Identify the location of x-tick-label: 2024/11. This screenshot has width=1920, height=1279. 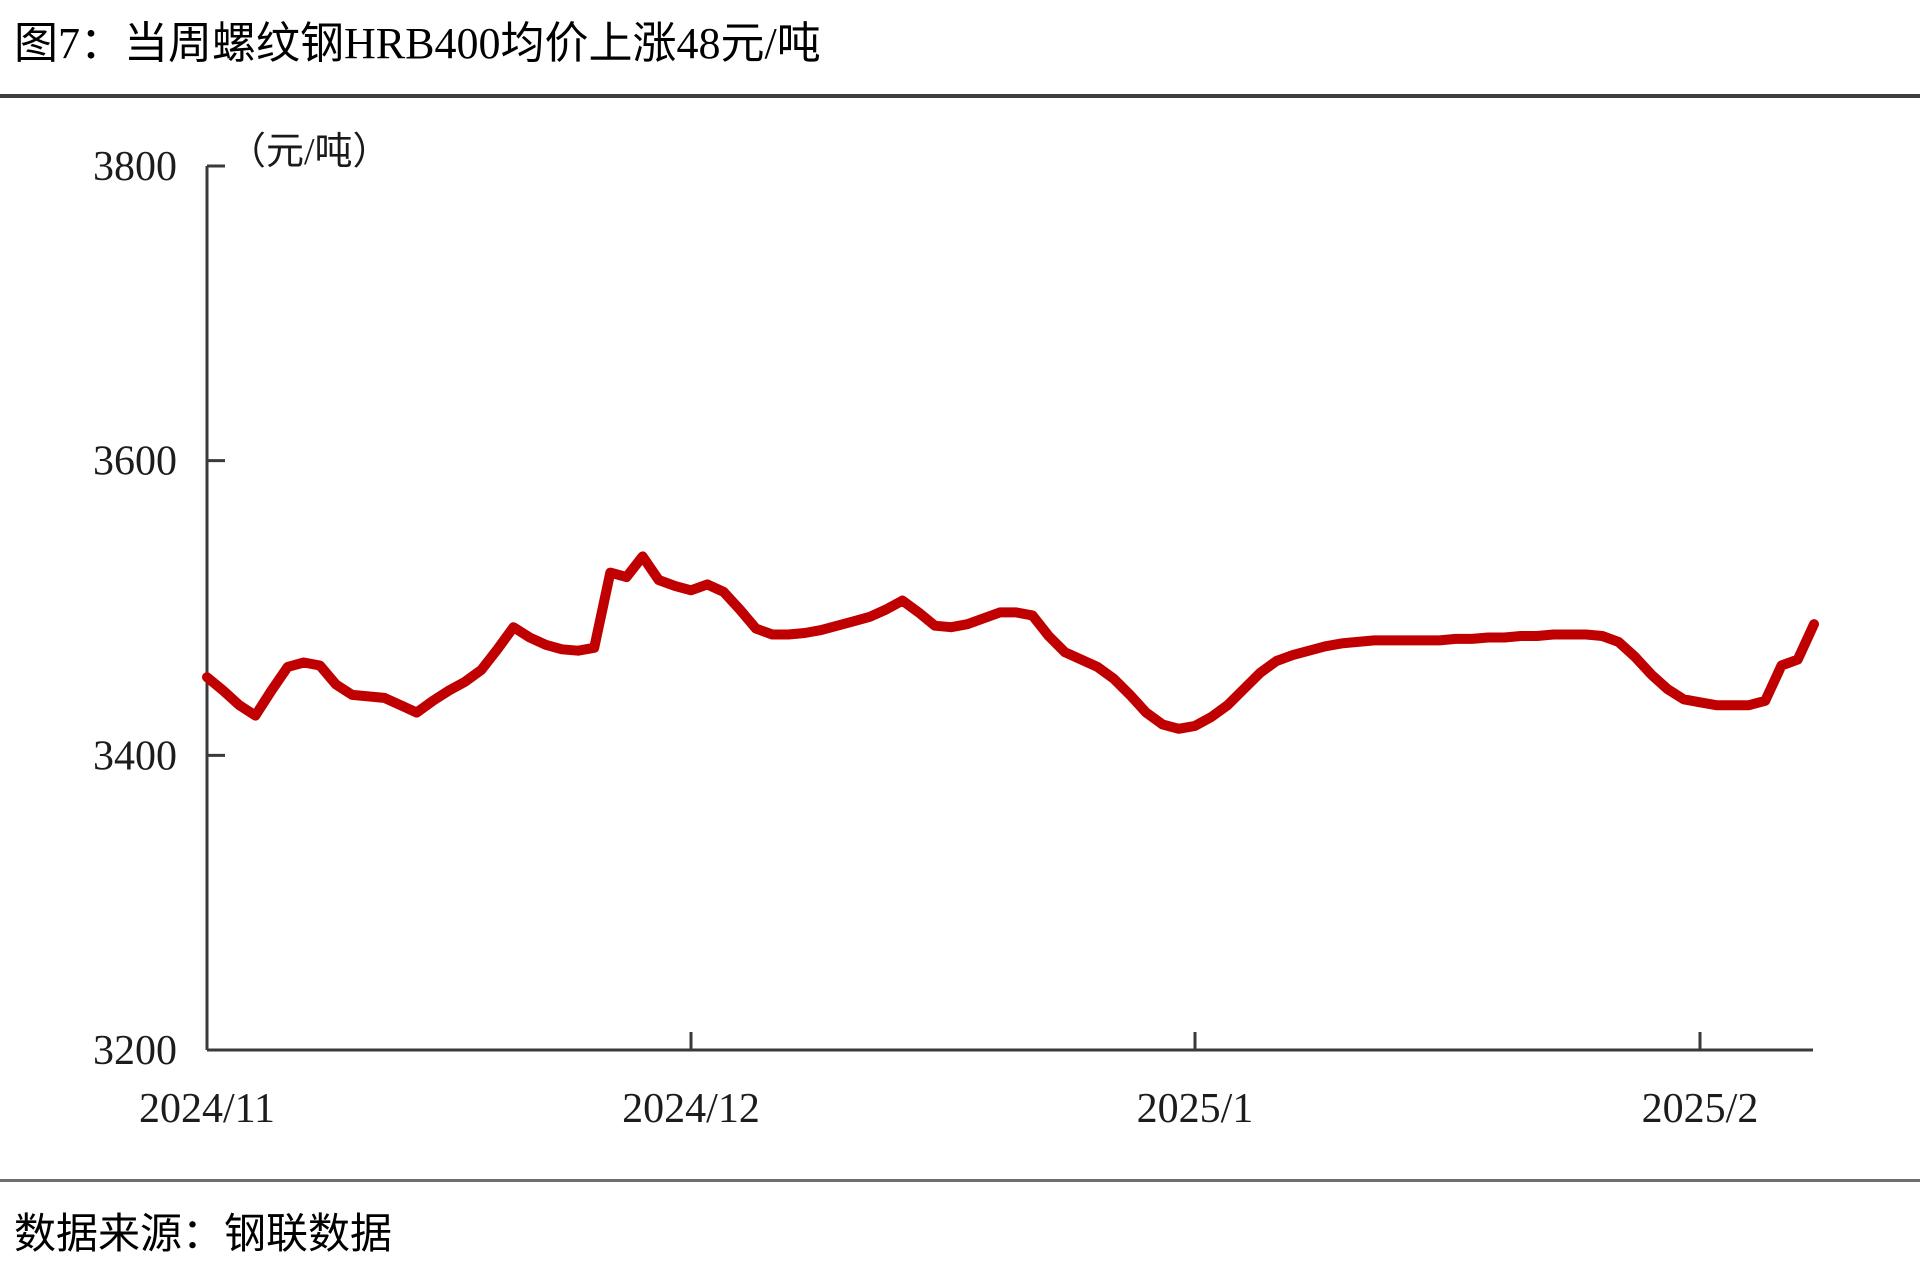
(207, 1109).